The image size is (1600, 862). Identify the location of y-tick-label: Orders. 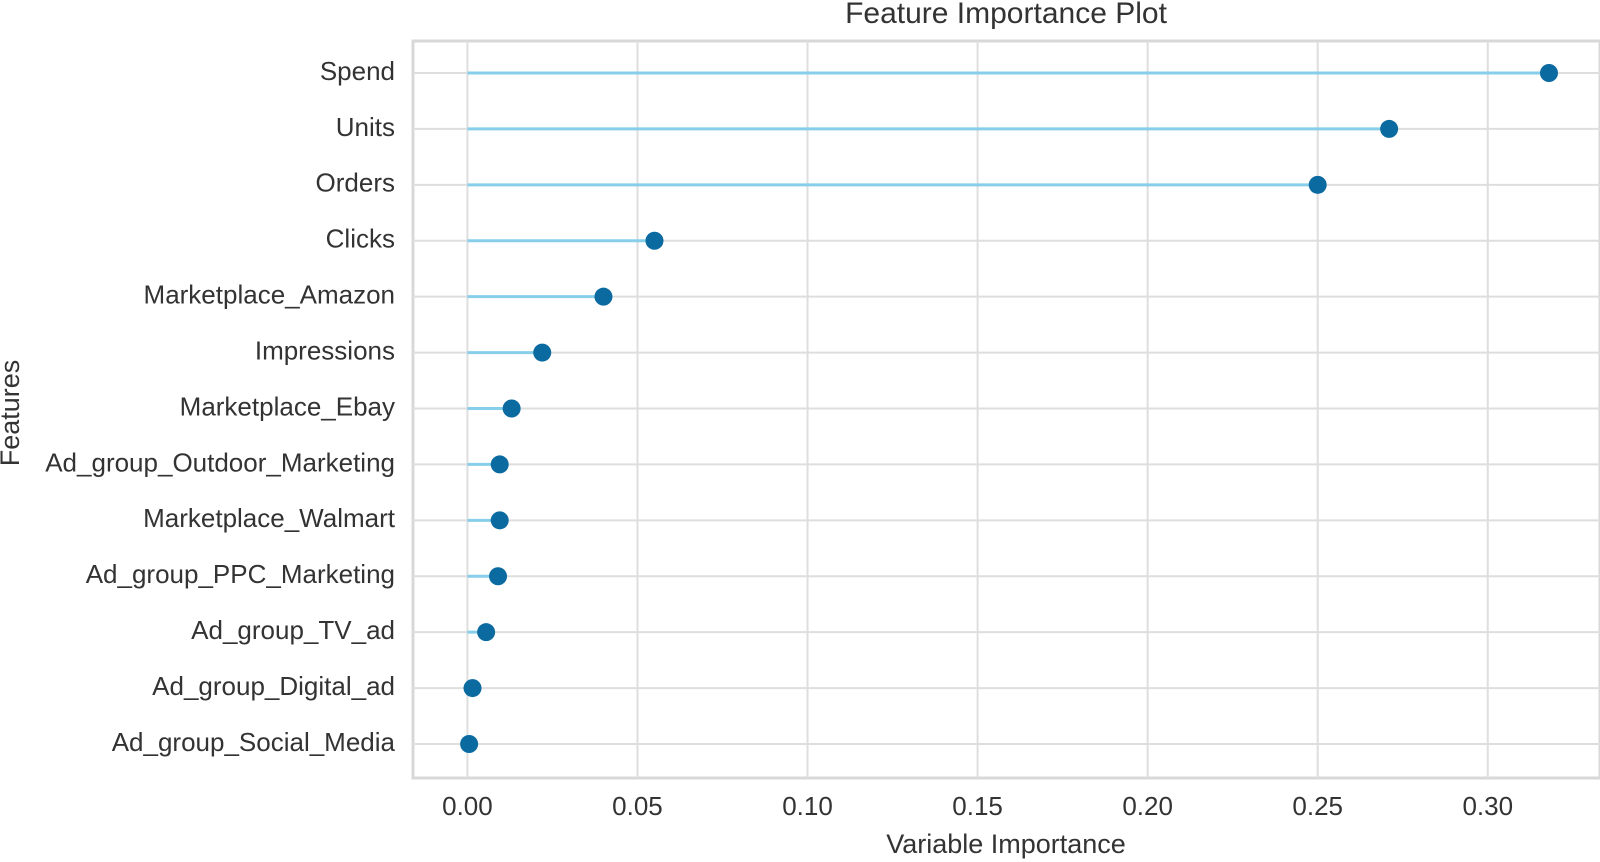
(355, 183).